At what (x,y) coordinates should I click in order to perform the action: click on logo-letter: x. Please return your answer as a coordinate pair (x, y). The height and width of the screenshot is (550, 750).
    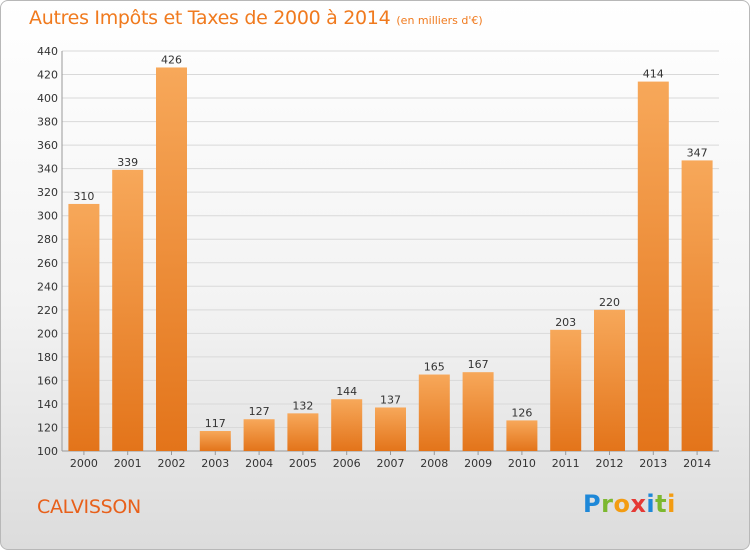
    Looking at the image, I should click on (638, 504).